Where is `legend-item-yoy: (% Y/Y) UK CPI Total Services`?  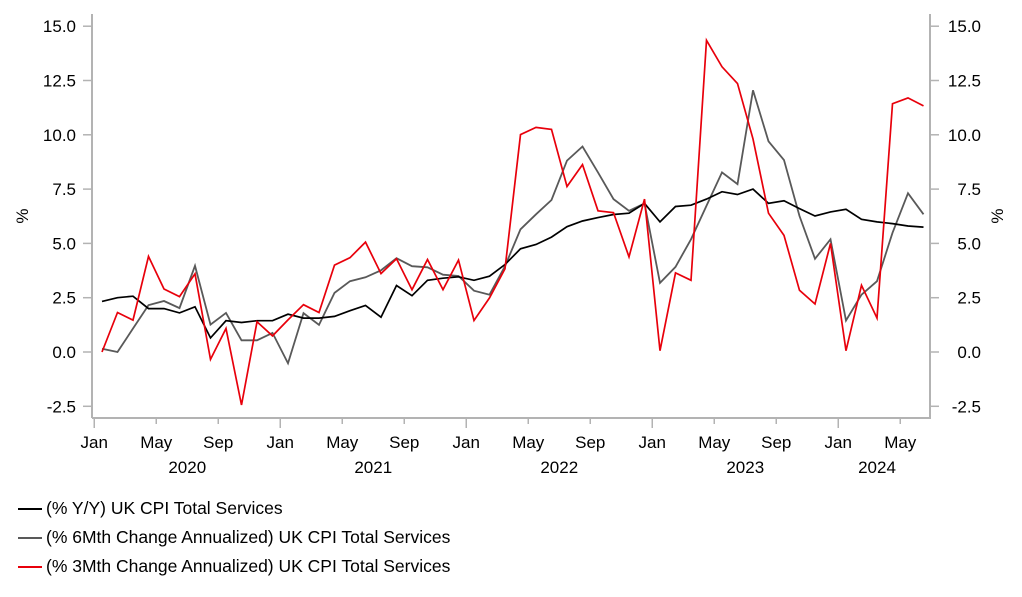 legend-item-yoy: (% Y/Y) UK CPI Total Services is located at coordinates (234, 508).